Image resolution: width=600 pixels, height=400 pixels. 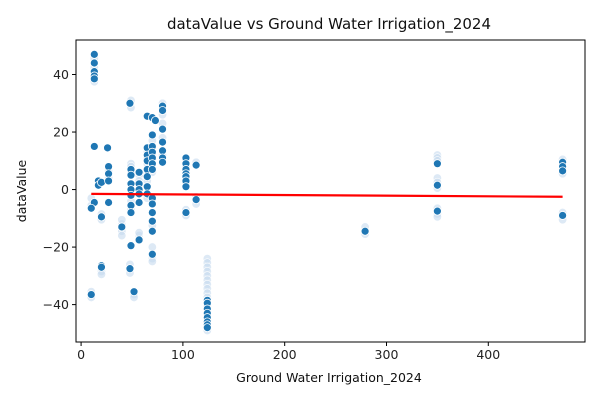 I want to click on x-axis-ticks: 0 100 200 300 400, so click(x=288, y=352).